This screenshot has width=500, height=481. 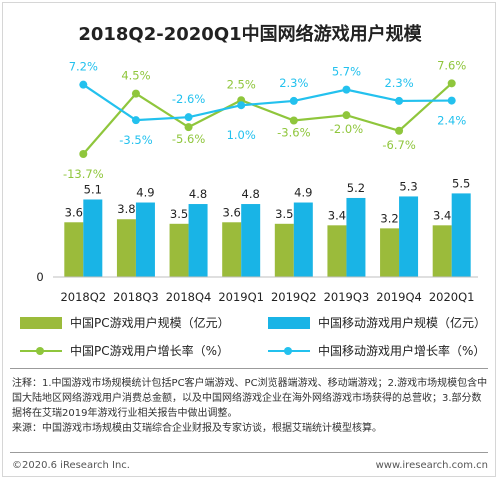 I want to click on rate-label: 5.7%, so click(x=346, y=72).